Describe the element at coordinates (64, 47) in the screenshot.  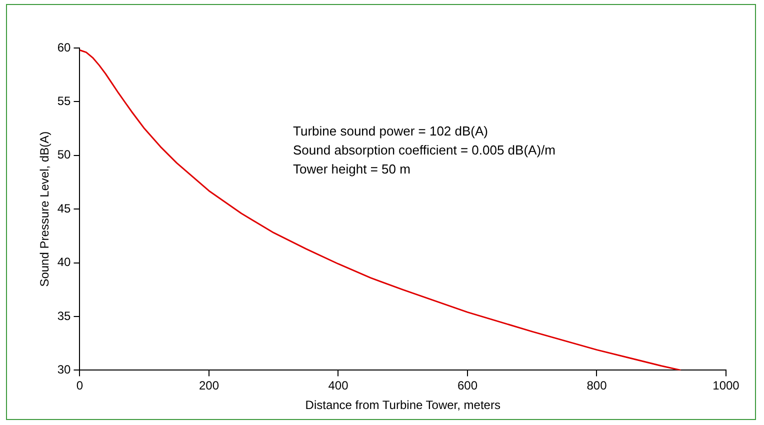
I see `y-tick-label: 60` at that location.